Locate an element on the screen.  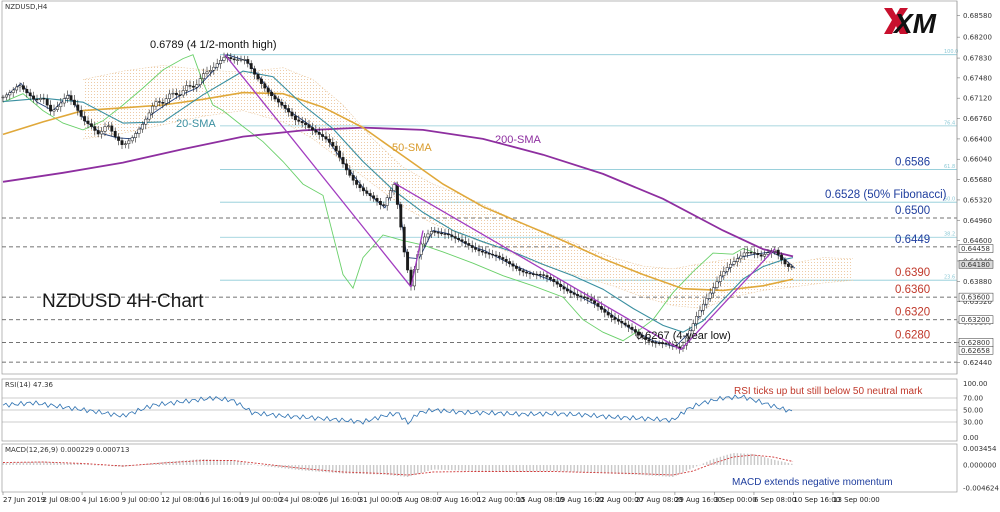
sma50-label: 50-SMA is located at coordinates (412, 148).